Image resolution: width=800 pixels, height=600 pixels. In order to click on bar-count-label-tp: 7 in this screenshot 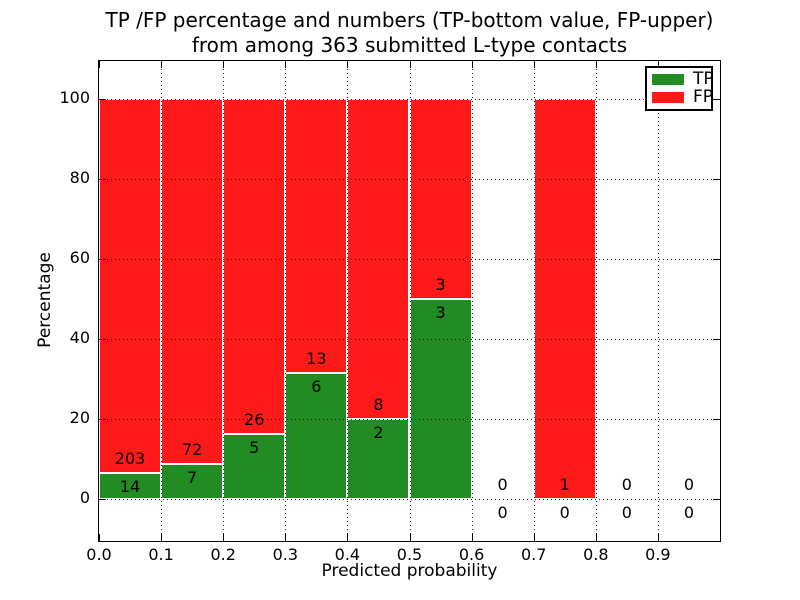, I will do `click(192, 477)`.